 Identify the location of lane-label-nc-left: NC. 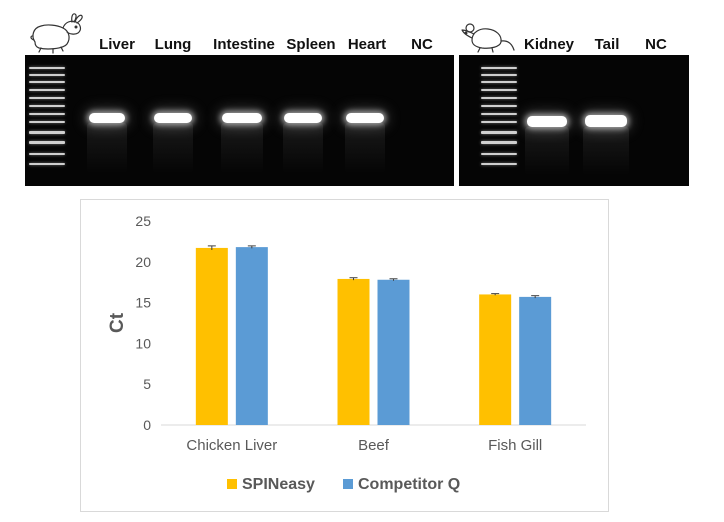
(422, 44).